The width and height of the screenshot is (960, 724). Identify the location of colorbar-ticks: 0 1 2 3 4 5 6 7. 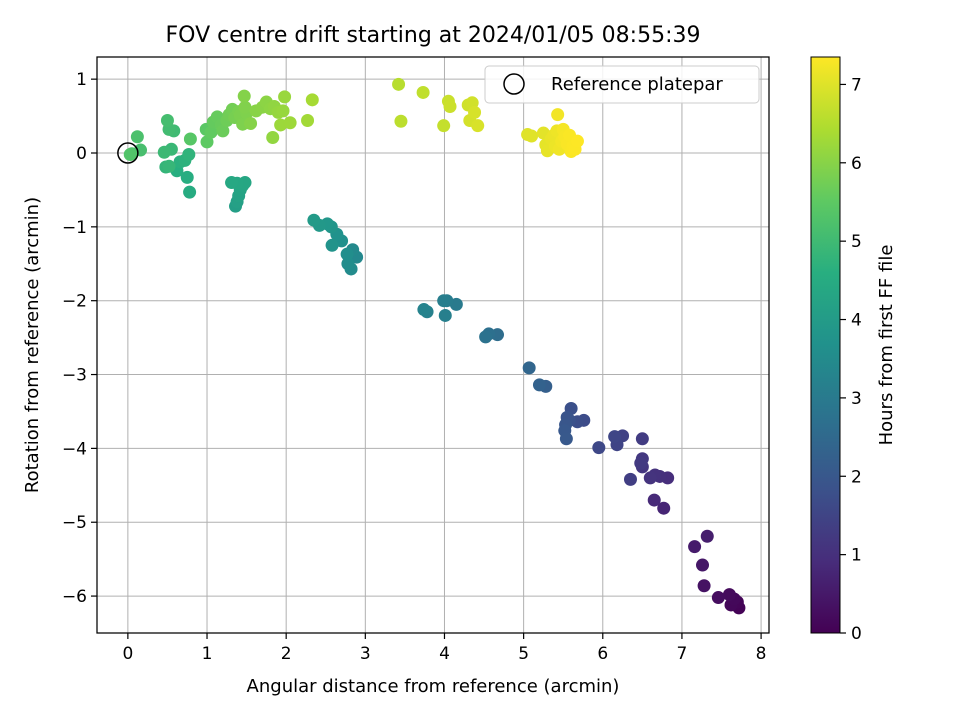
(851, 359).